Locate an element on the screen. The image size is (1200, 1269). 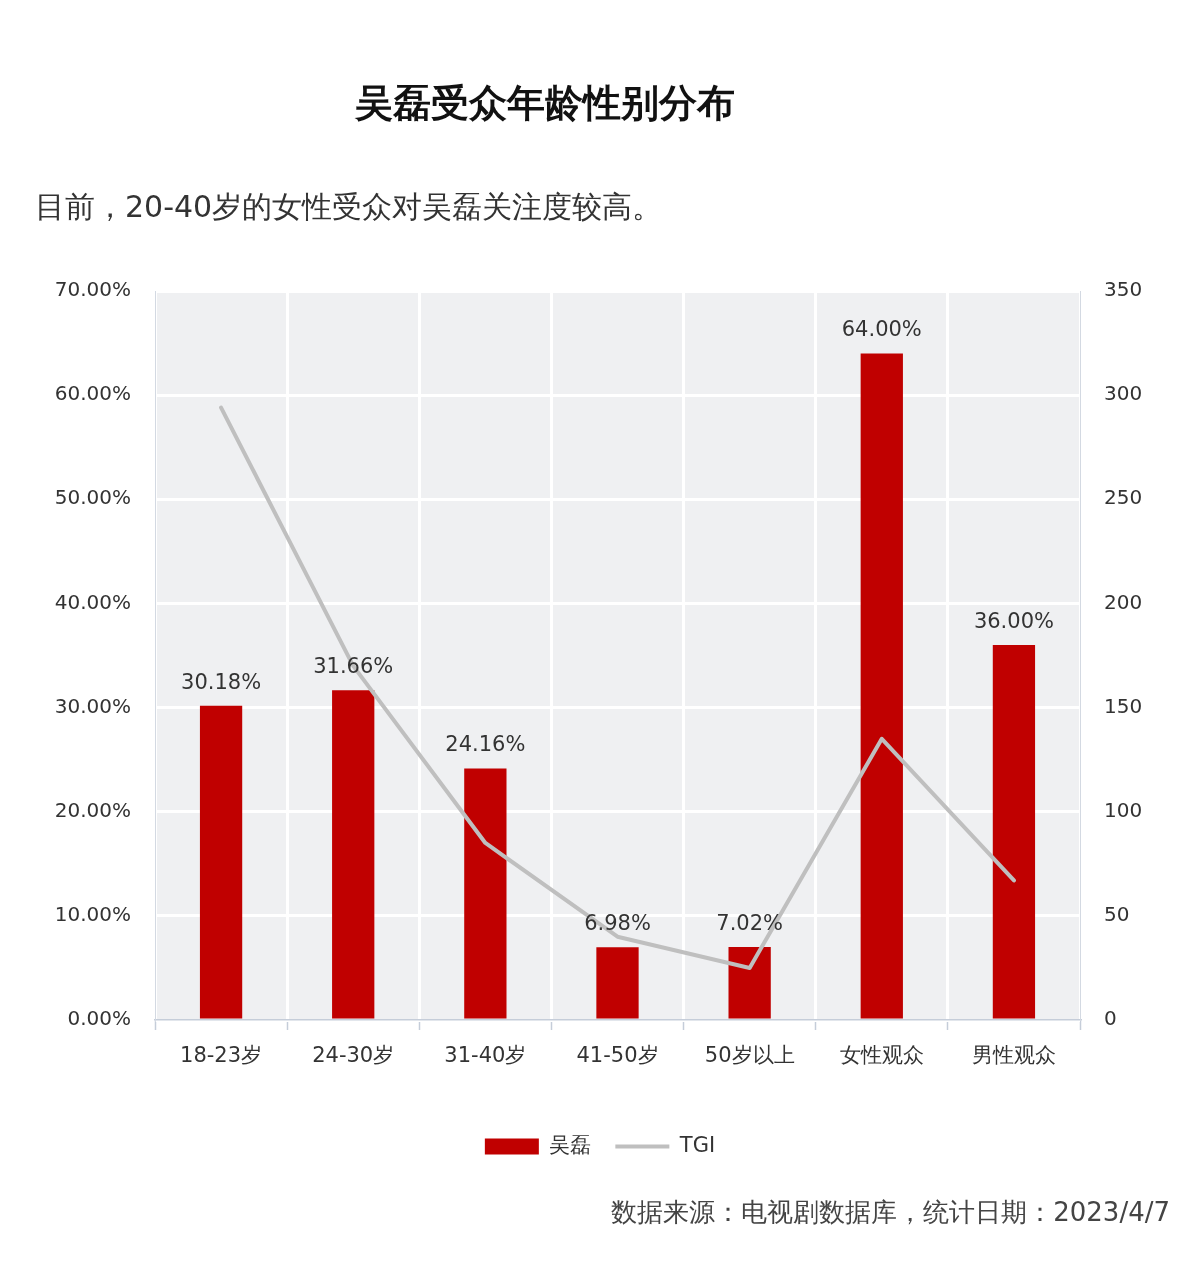
chart-subtitle: 目前，20-40岁的女性受众对吴磊关注度较高。 is located at coordinates (349, 207).